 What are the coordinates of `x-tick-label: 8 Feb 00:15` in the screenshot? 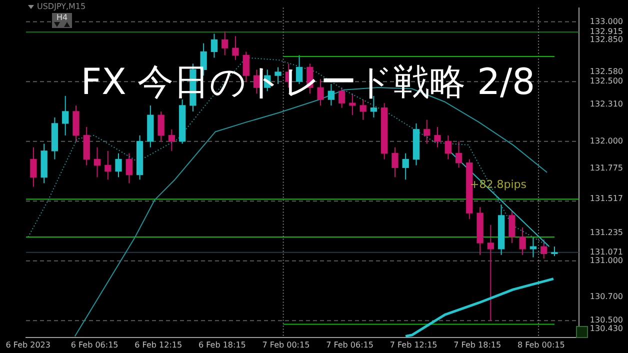 It's located at (541, 345).